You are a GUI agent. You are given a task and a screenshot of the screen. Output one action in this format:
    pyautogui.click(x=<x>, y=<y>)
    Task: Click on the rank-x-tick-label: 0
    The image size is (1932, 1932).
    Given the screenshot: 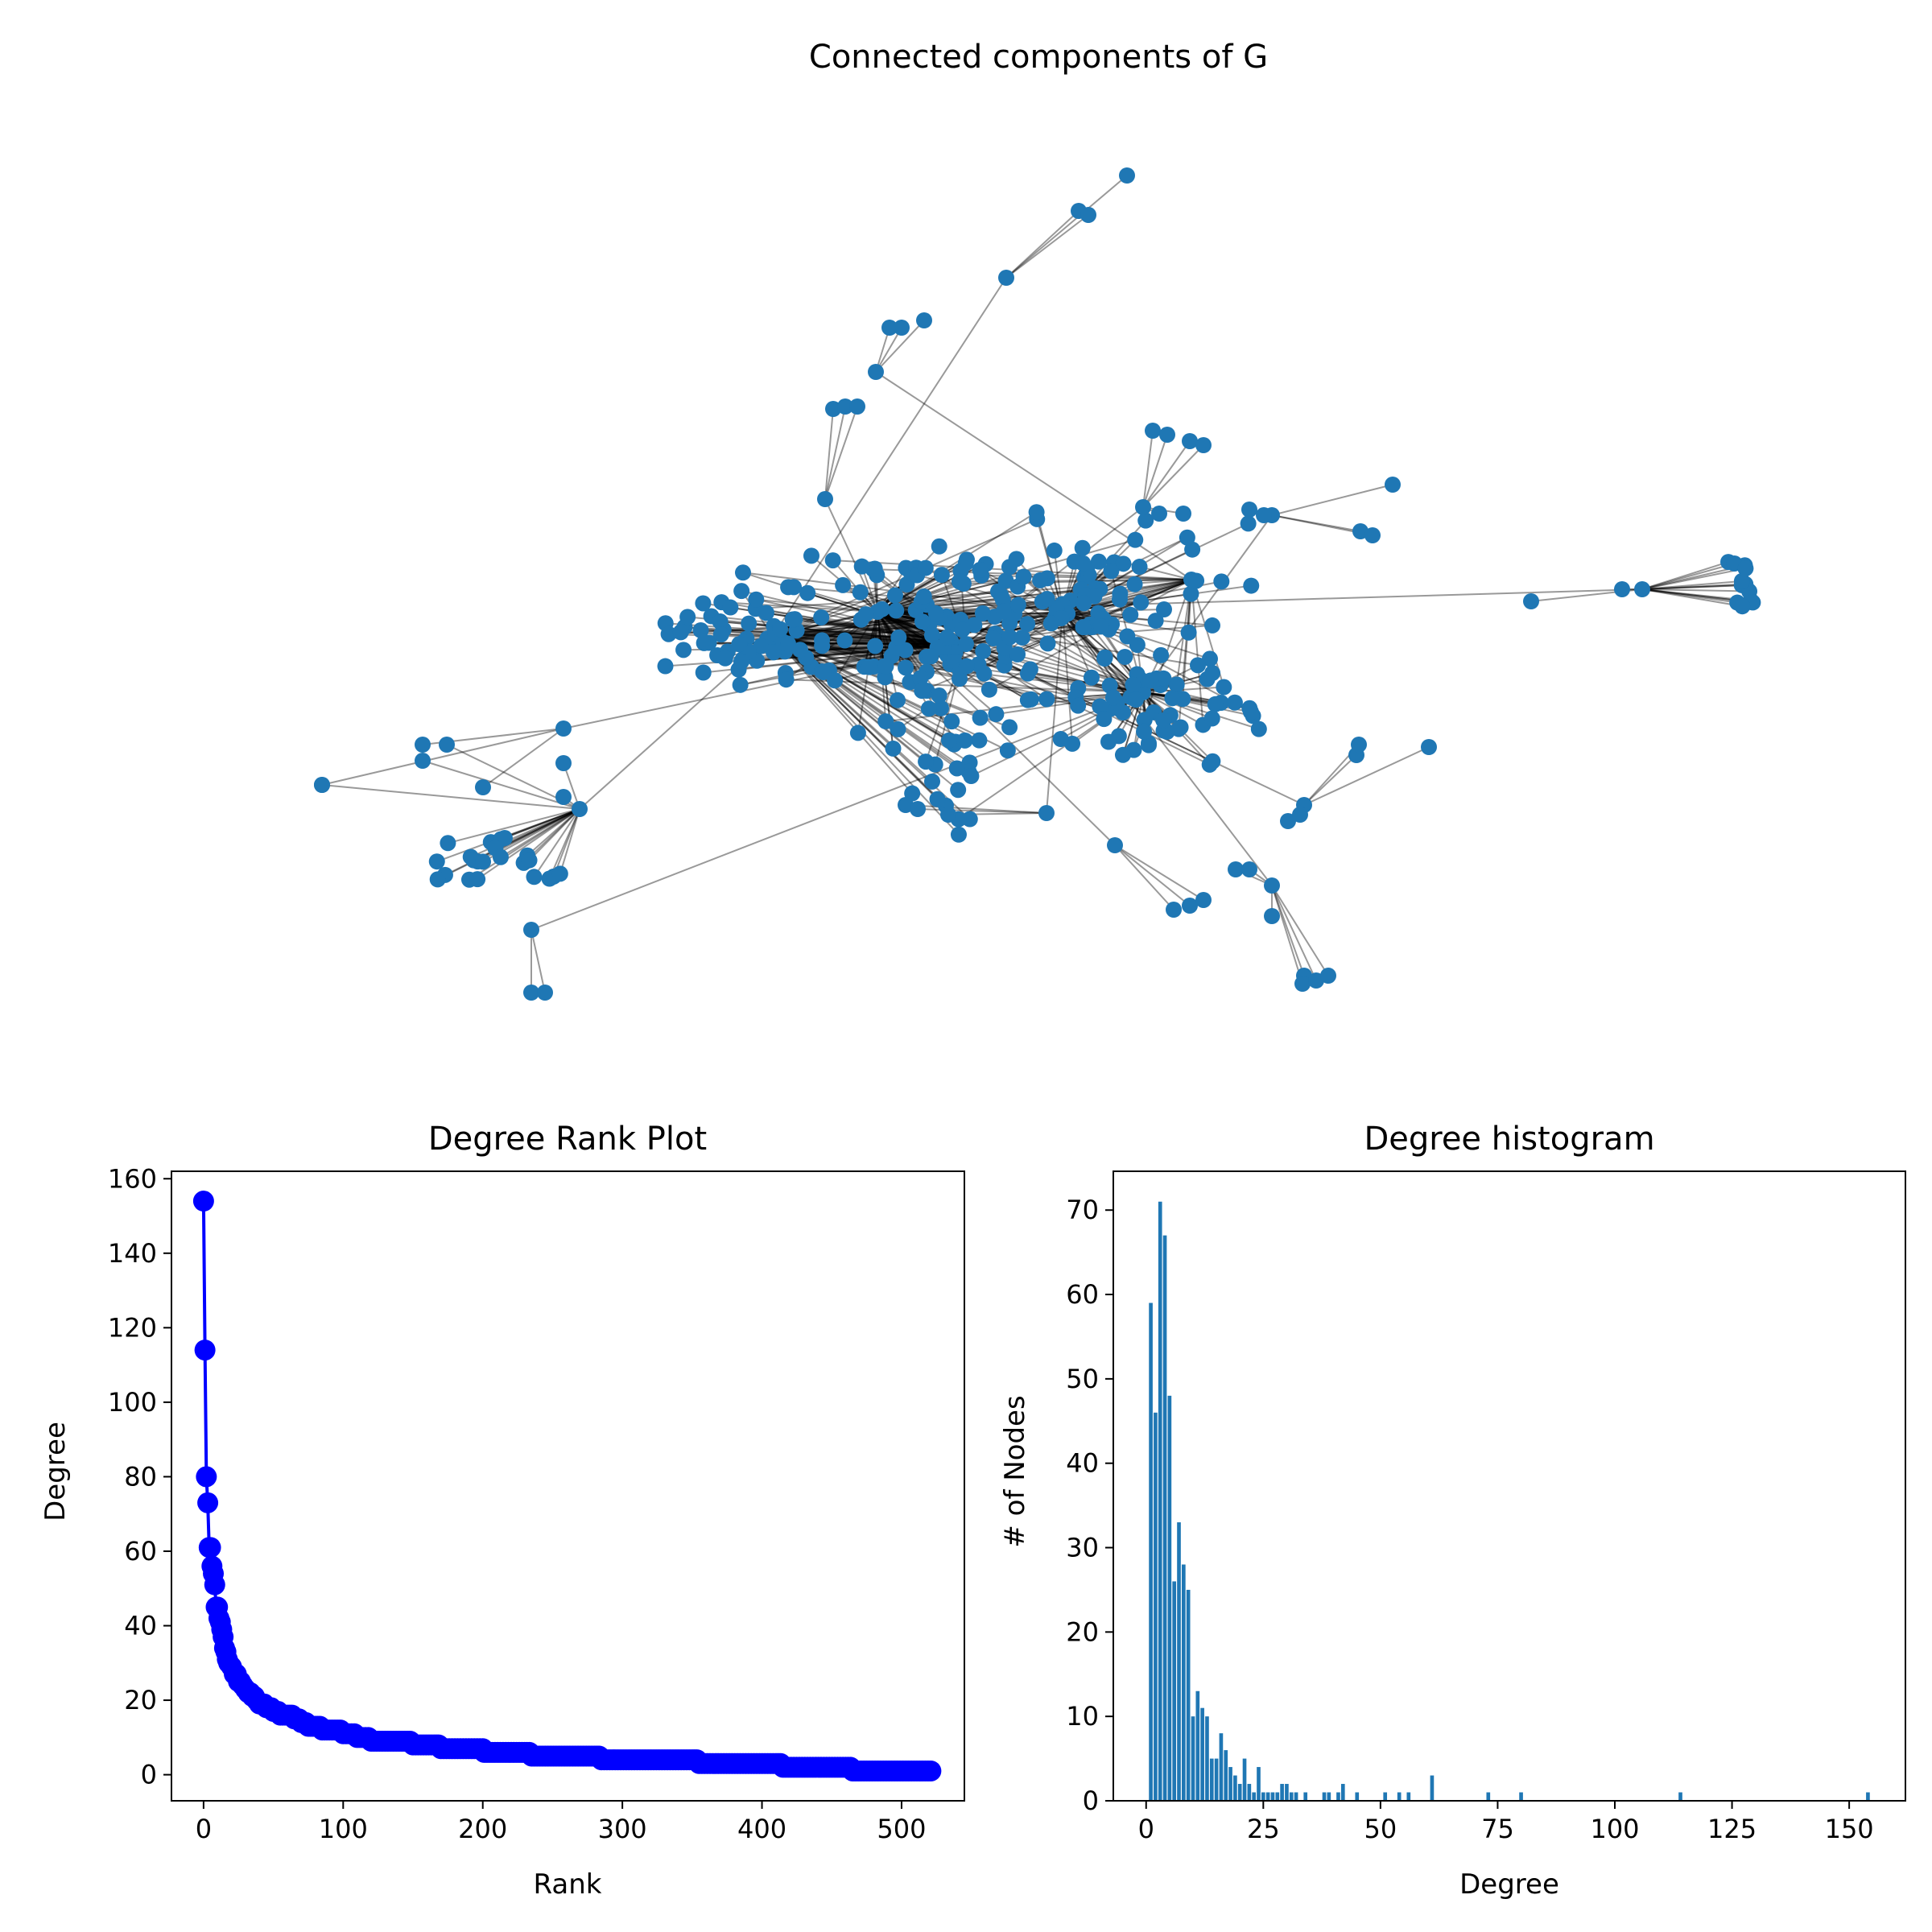 What is the action you would take?
    pyautogui.click(x=204, y=1829)
    